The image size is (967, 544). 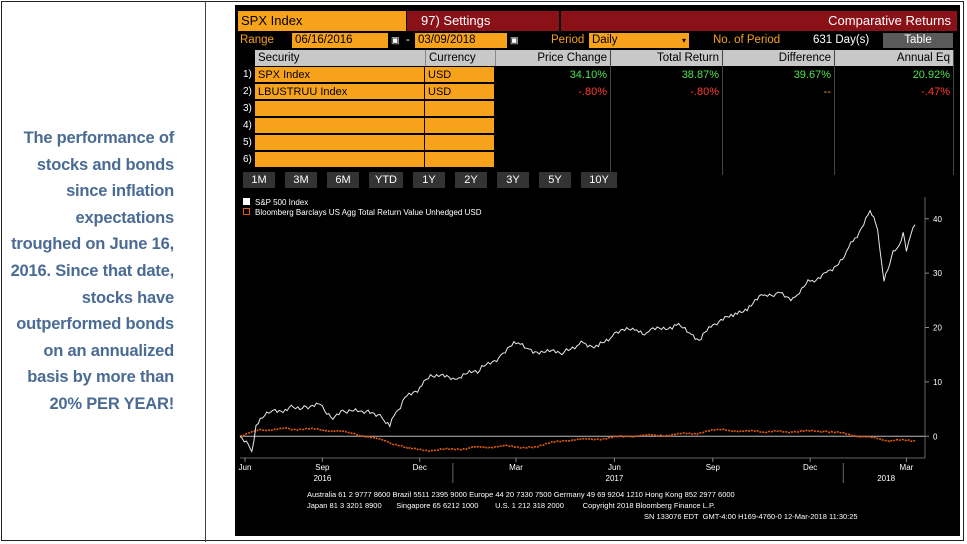 I want to click on function-title: Comparative Returns, so click(x=759, y=21).